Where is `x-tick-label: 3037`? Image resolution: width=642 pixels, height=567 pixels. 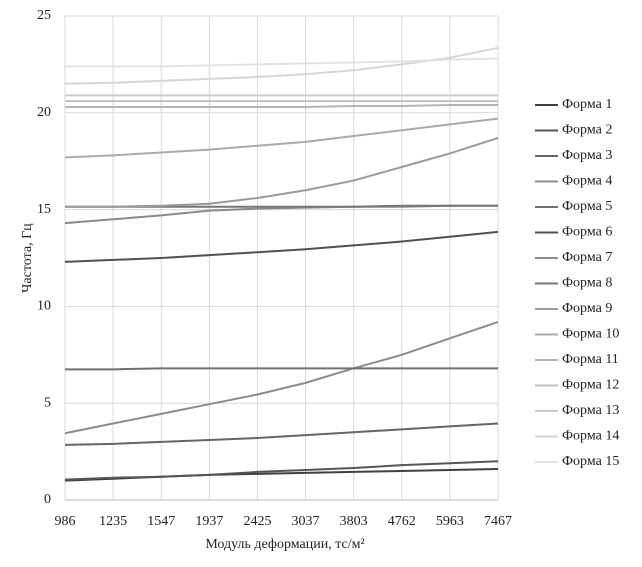
x-tick-label: 3037 is located at coordinates (306, 521).